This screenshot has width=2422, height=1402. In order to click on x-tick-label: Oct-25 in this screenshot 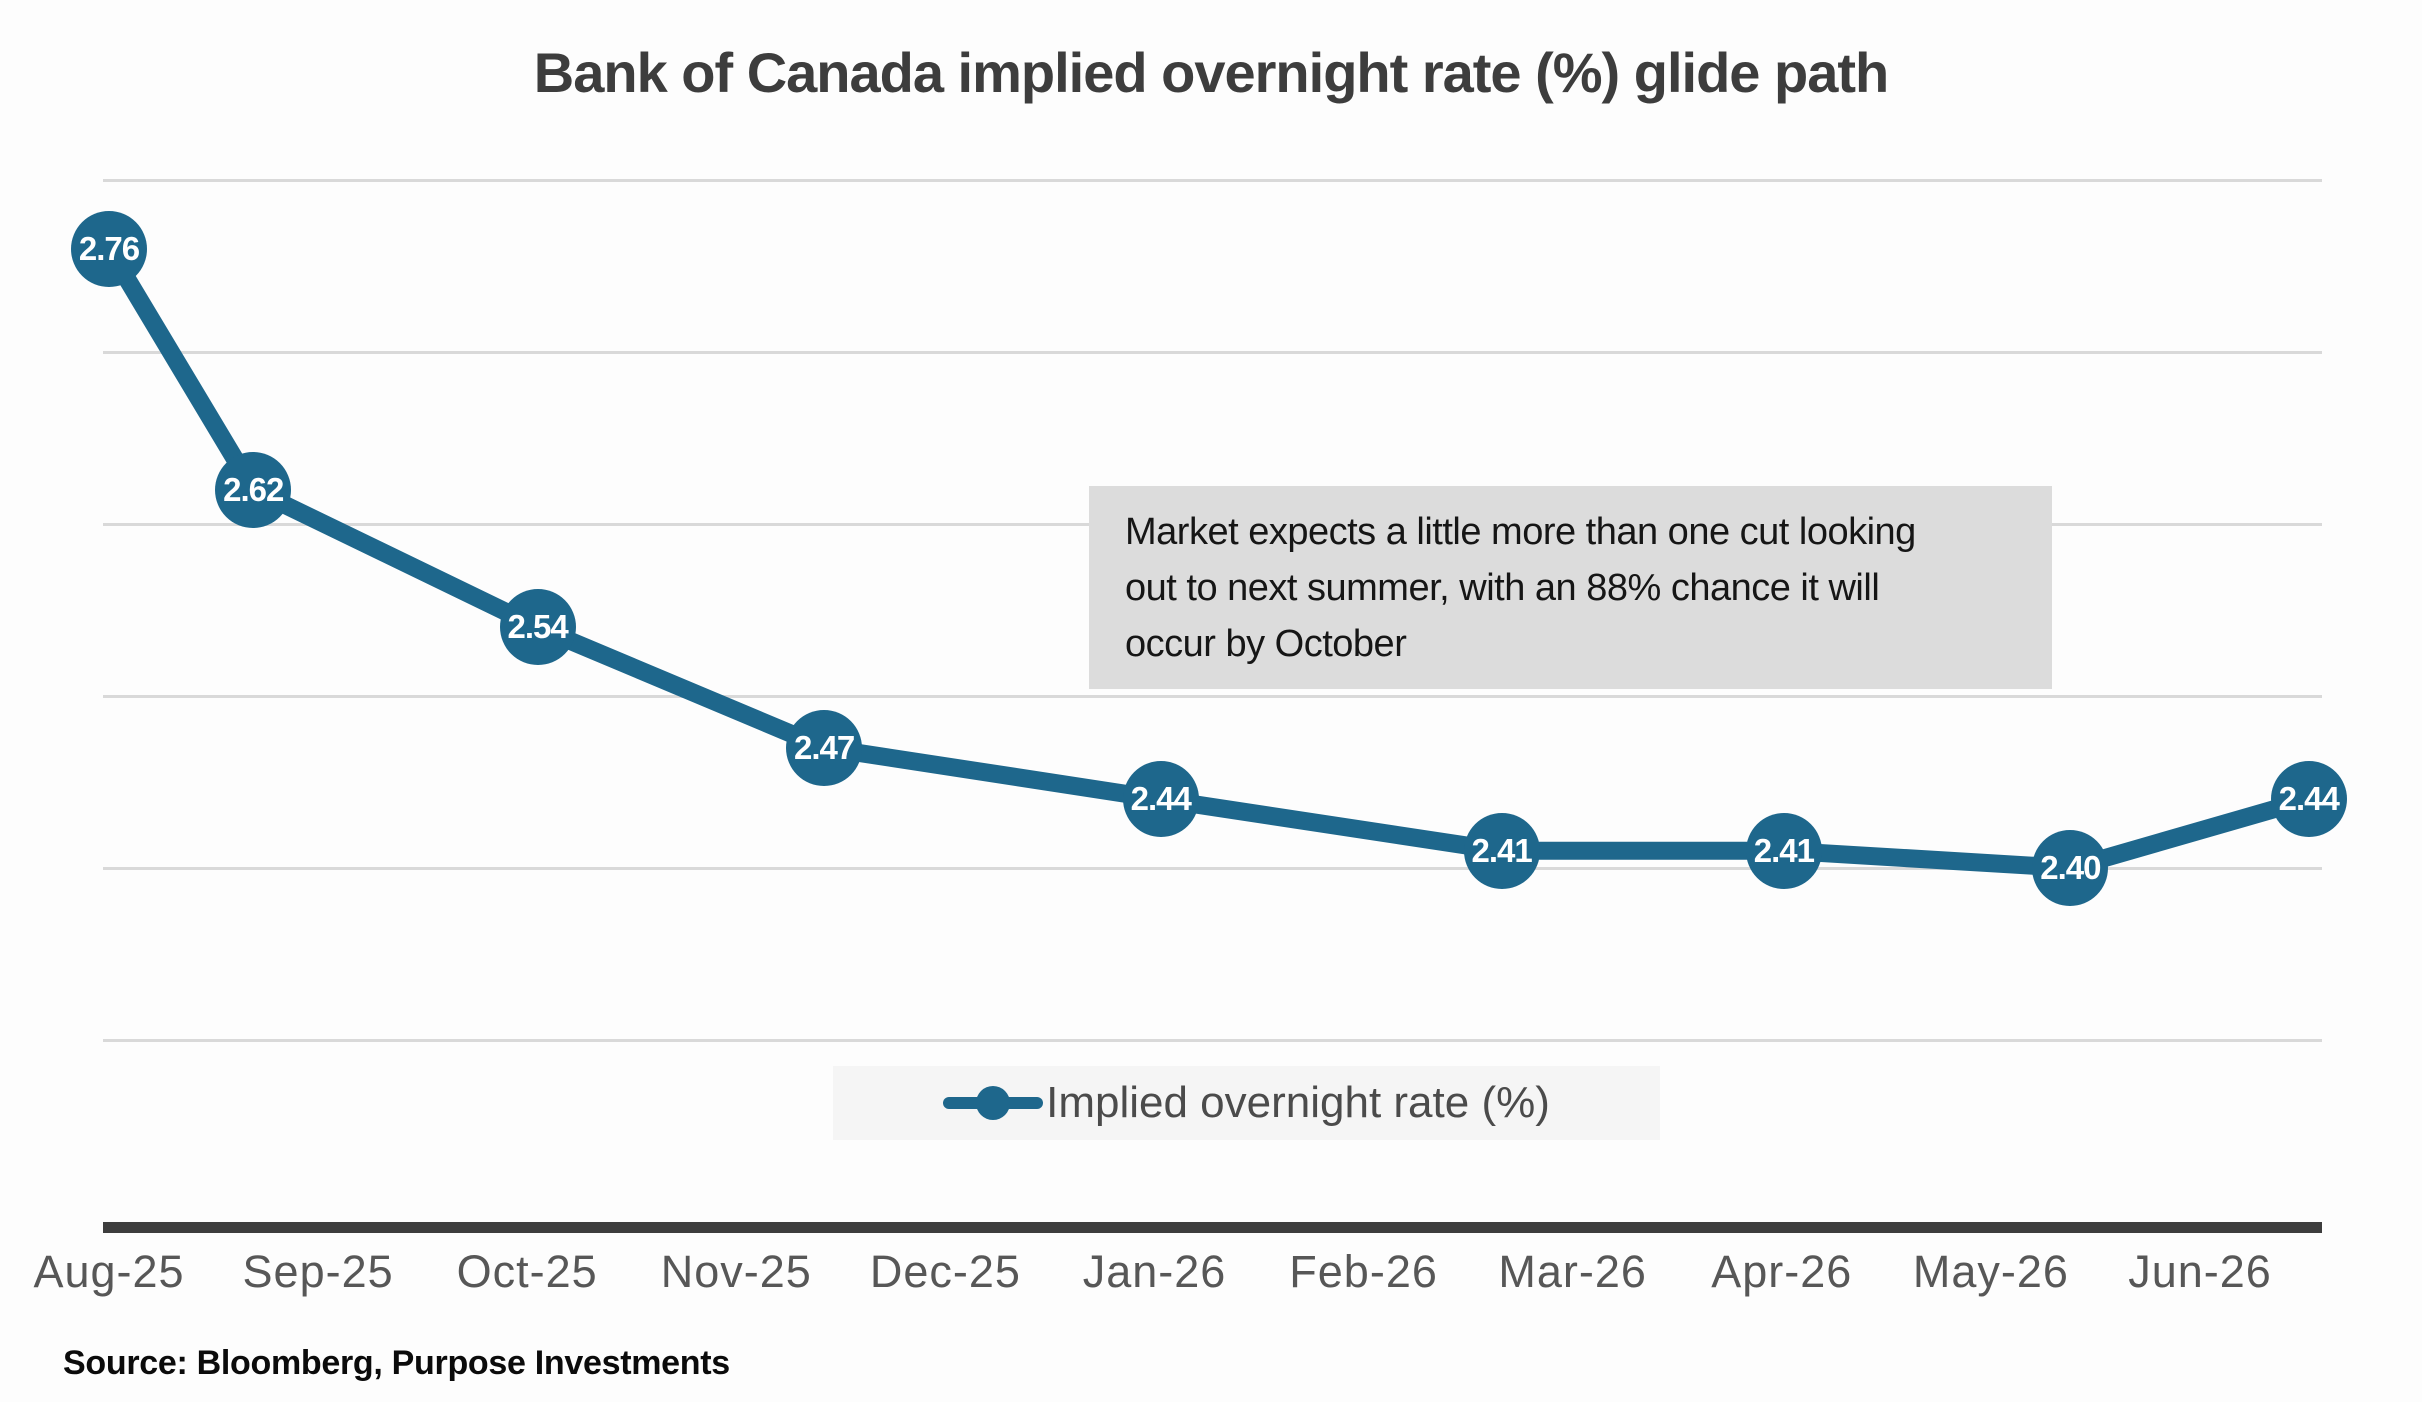, I will do `click(527, 1271)`.